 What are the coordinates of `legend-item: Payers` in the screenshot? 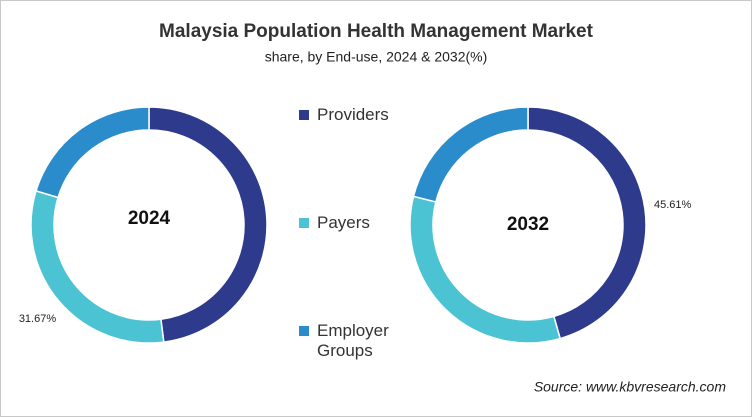 It's located at (354, 223).